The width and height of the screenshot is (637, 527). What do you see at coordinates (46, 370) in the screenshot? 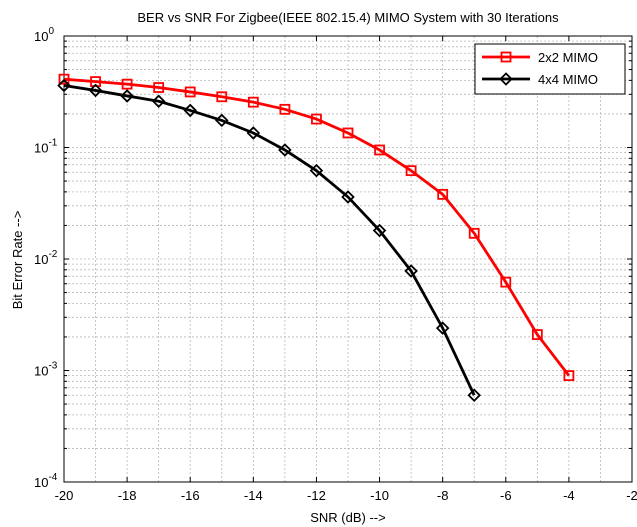
I see `y-tick-label: 10⁻³` at bounding box center [46, 370].